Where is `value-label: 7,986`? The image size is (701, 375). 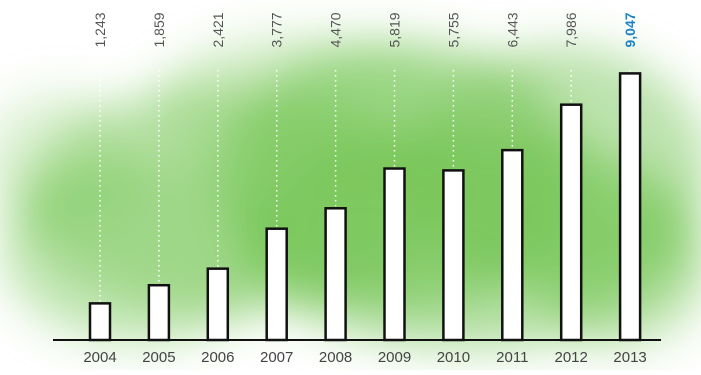
value-label: 7,986 is located at coordinates (571, 29).